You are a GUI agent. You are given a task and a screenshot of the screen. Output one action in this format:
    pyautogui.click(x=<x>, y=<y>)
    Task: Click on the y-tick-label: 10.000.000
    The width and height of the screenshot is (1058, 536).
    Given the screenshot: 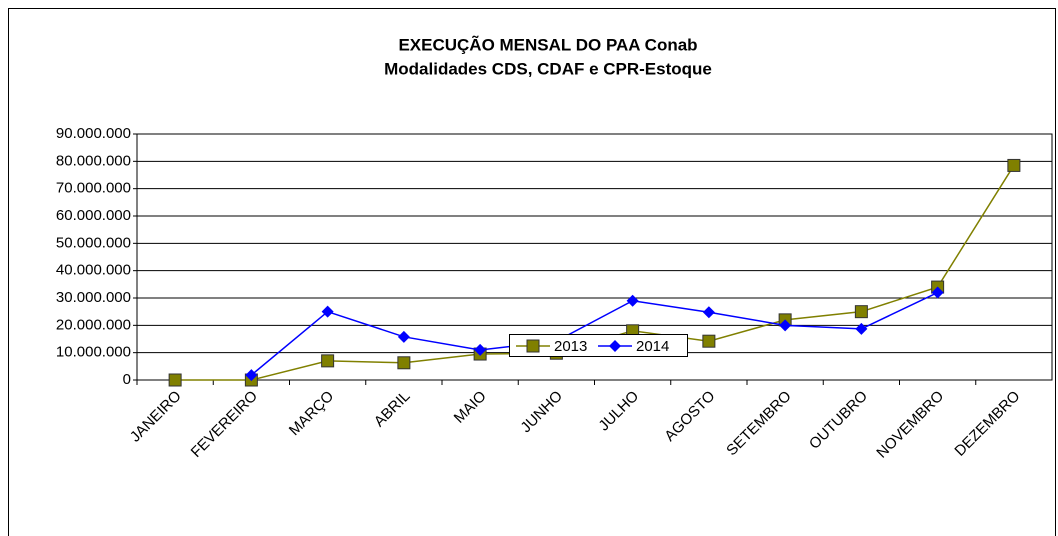 What is the action you would take?
    pyautogui.click(x=93, y=352)
    